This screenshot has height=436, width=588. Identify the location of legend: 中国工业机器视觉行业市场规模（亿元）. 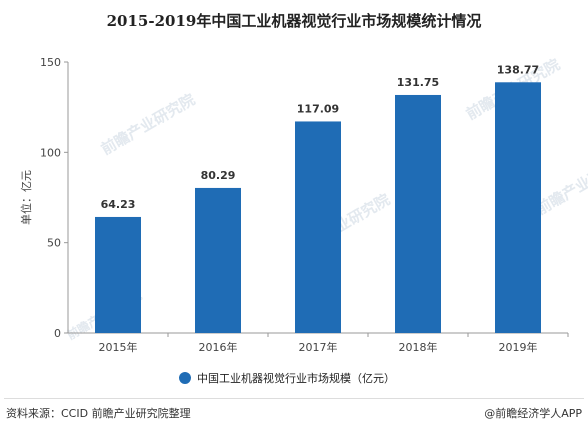
(287, 378).